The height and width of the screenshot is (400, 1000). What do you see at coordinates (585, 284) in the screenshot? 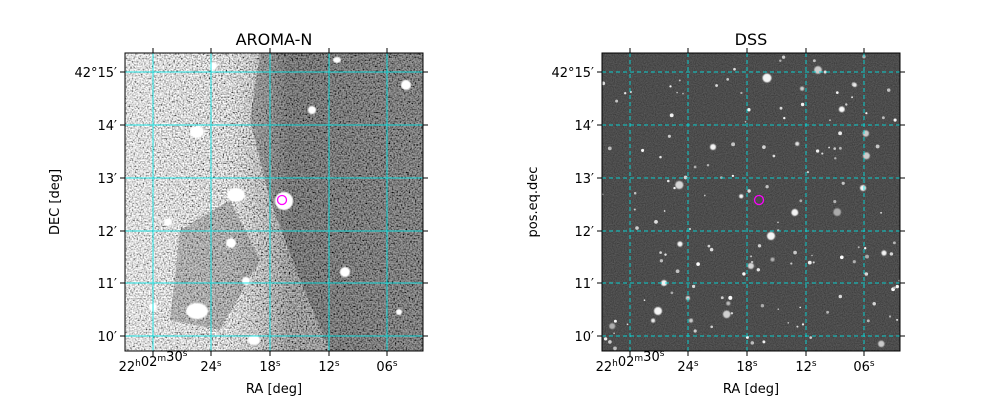
I see `y-tick-label: 11′` at bounding box center [585, 284].